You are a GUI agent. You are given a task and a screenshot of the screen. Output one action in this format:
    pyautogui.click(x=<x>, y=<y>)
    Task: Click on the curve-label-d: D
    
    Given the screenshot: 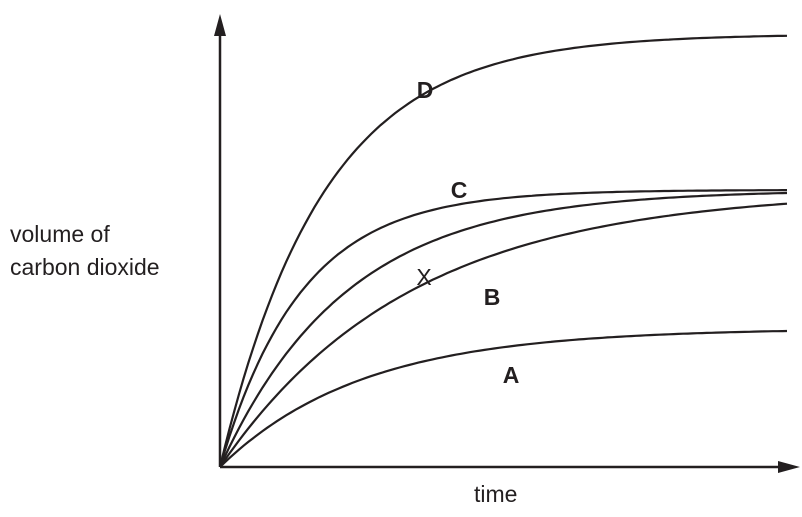 What is the action you would take?
    pyautogui.click(x=425, y=90)
    